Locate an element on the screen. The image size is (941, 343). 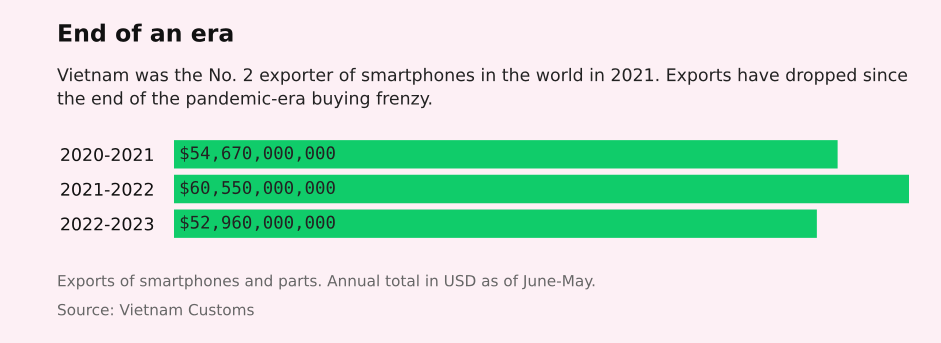
chart-title: End of an era is located at coordinates (145, 33).